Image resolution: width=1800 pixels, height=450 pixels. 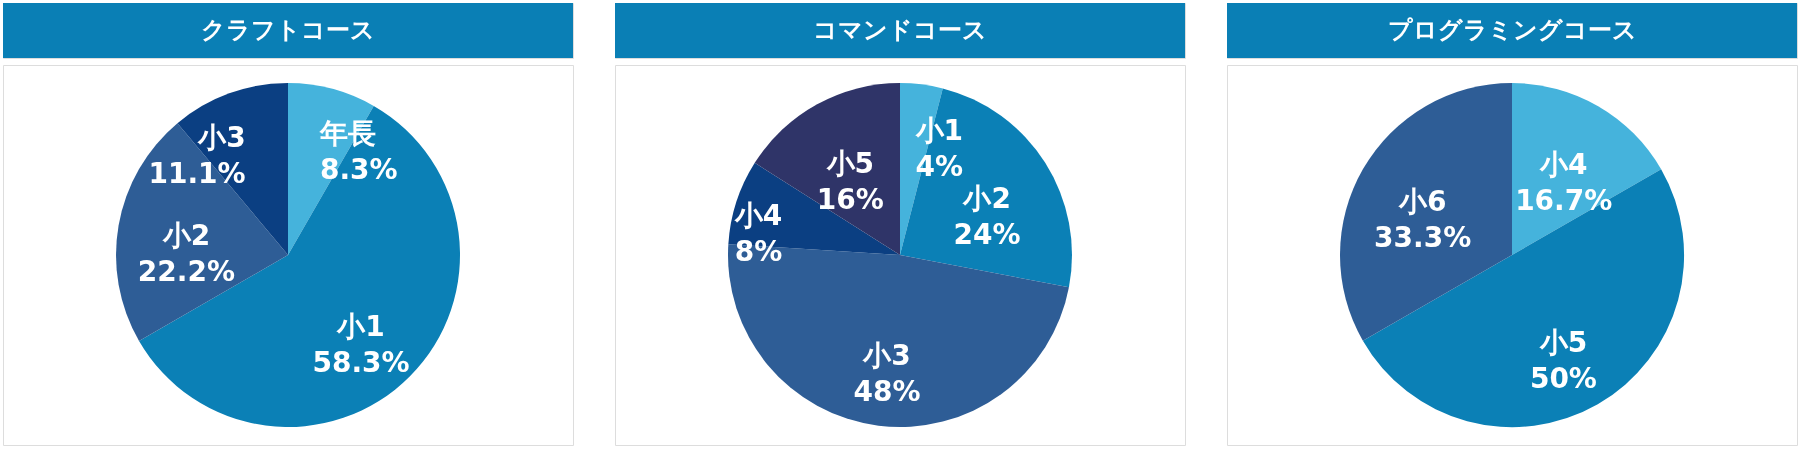 What do you see at coordinates (987, 234) in the screenshot?
I see `data-label: 24%` at bounding box center [987, 234].